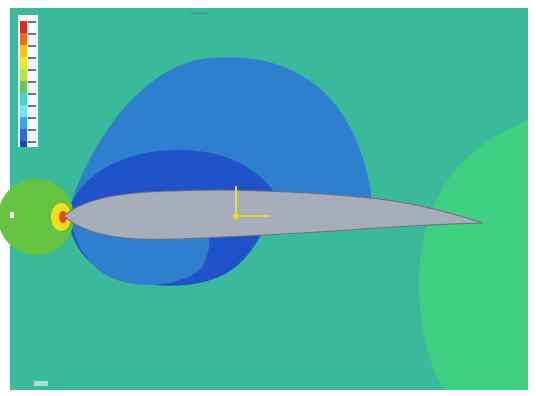 This screenshot has width=536, height=396. What do you see at coordinates (37, 217) in the screenshot?
I see `stagnation-outer-region` at bounding box center [37, 217].